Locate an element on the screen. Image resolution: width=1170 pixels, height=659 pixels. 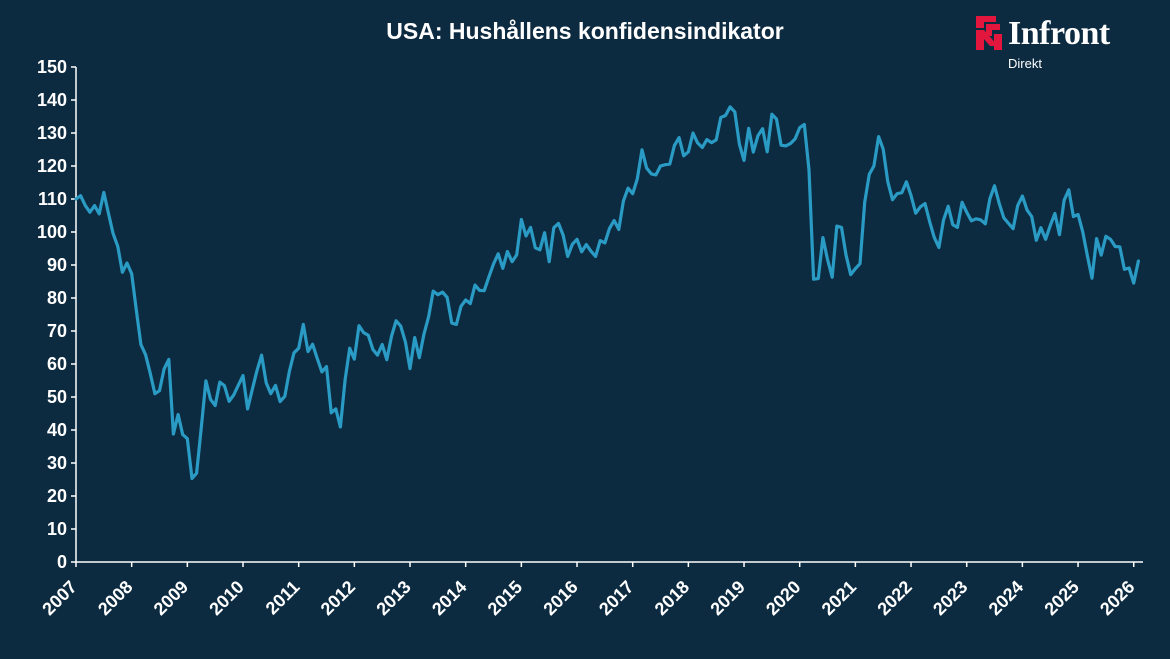
x-tick-label: 2010 is located at coordinates (226, 598).